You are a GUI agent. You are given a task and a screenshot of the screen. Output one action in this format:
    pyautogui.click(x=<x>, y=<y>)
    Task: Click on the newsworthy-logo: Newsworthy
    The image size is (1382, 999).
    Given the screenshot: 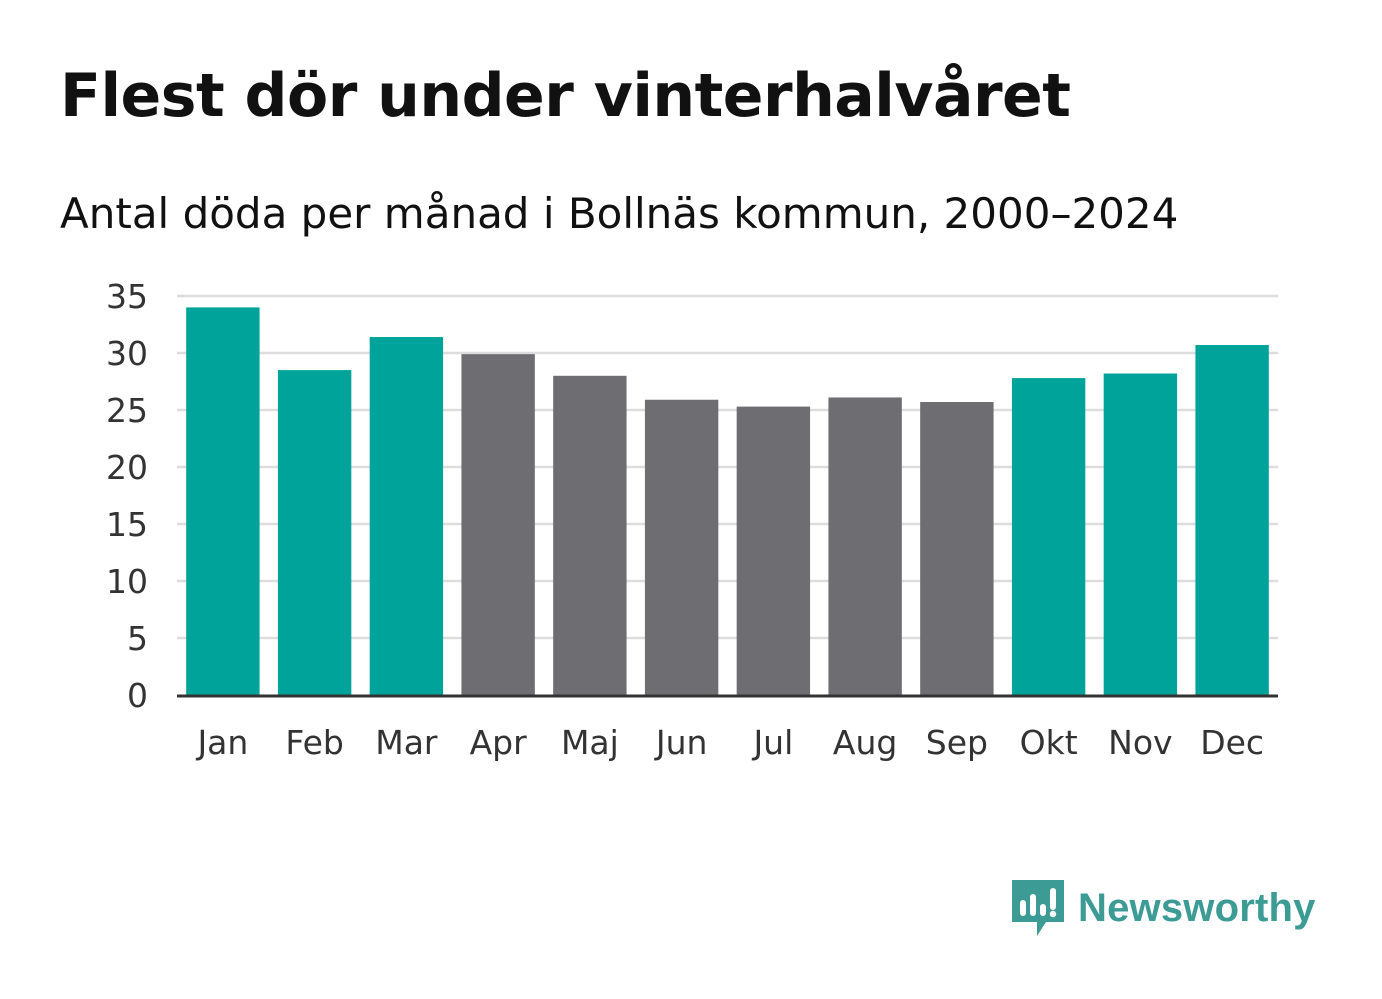 What is the action you would take?
    pyautogui.click(x=1163, y=908)
    